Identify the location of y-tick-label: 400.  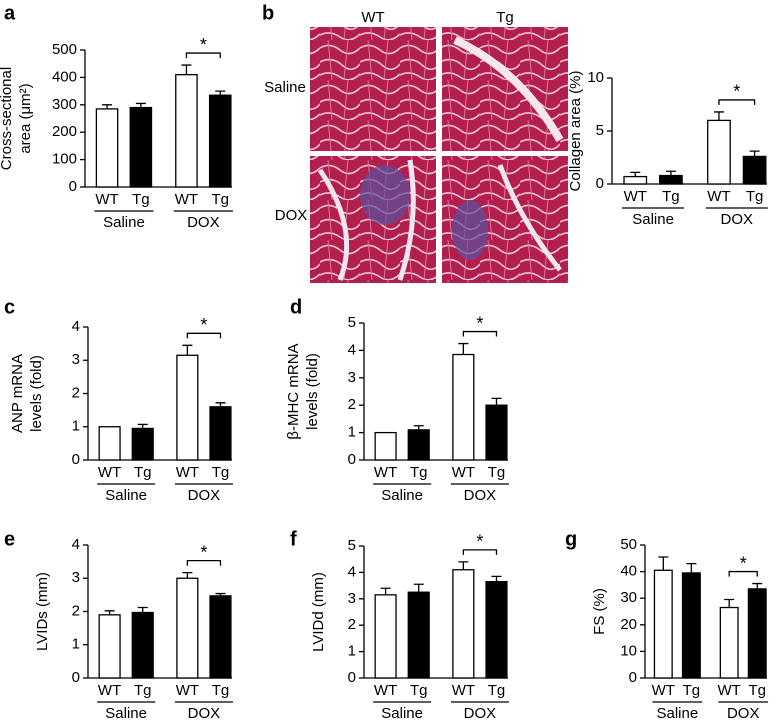
(64, 76).